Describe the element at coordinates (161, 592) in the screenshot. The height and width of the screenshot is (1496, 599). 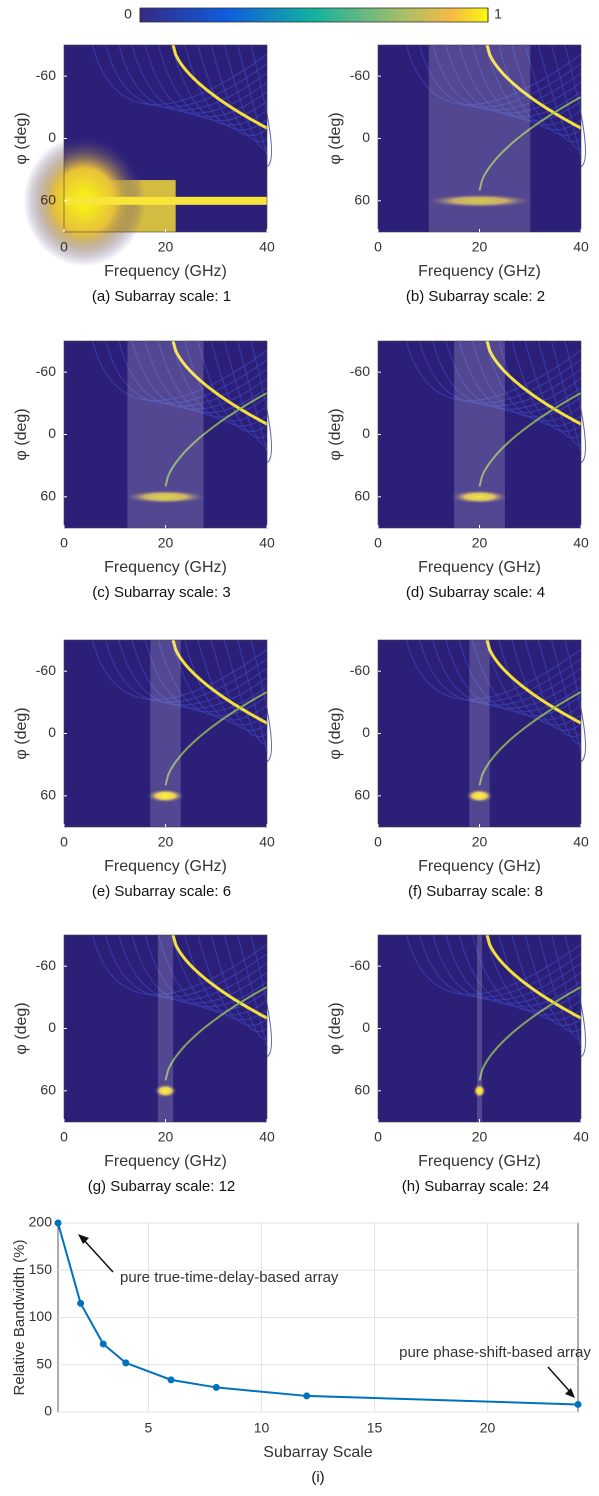
I see `caption: (c) Subarray scale: 3` at that location.